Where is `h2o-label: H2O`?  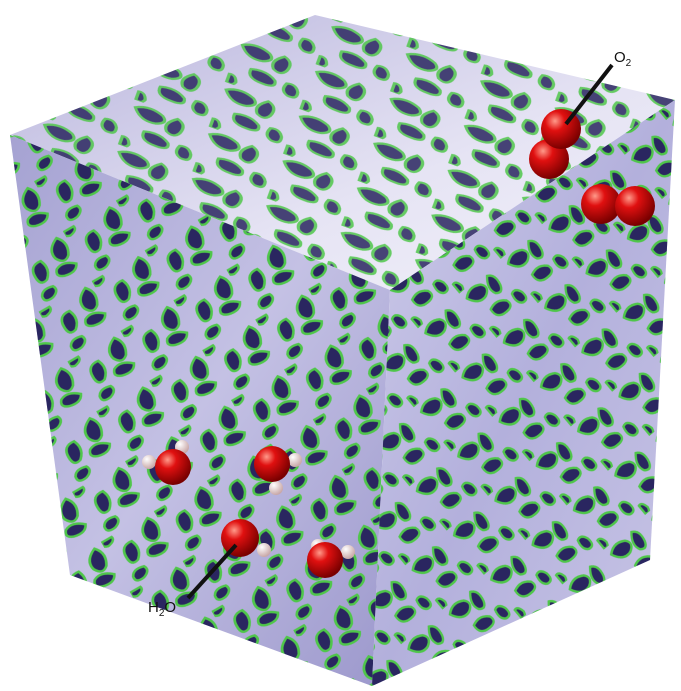
h2o-label: H2O is located at coordinates (162, 609).